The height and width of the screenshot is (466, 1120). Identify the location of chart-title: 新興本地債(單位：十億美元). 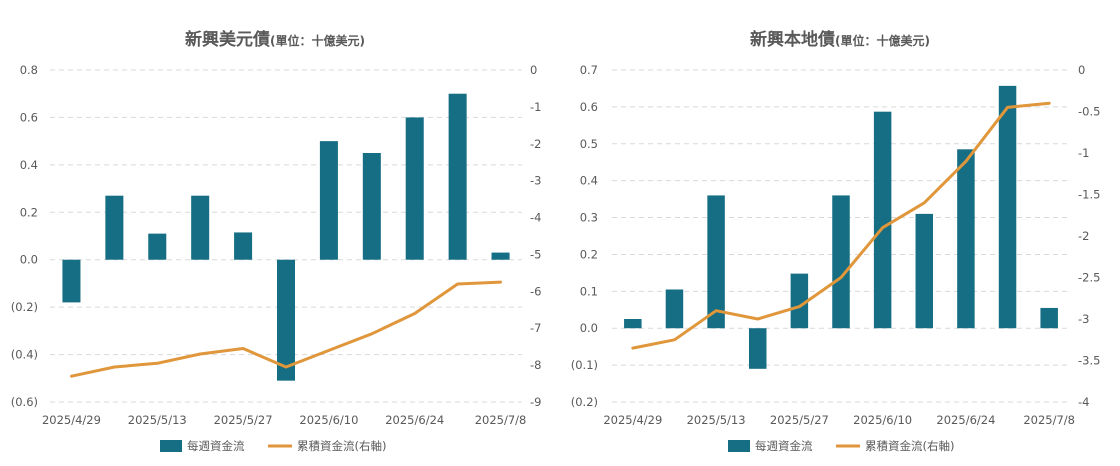
(840, 39).